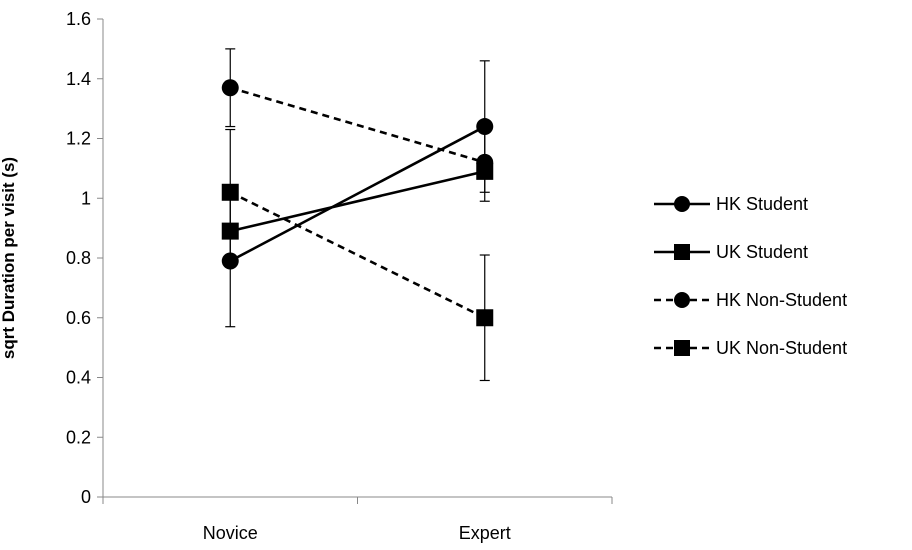 The height and width of the screenshot is (550, 912). What do you see at coordinates (78, 437) in the screenshot?
I see `y-tick-label: 0.2` at bounding box center [78, 437].